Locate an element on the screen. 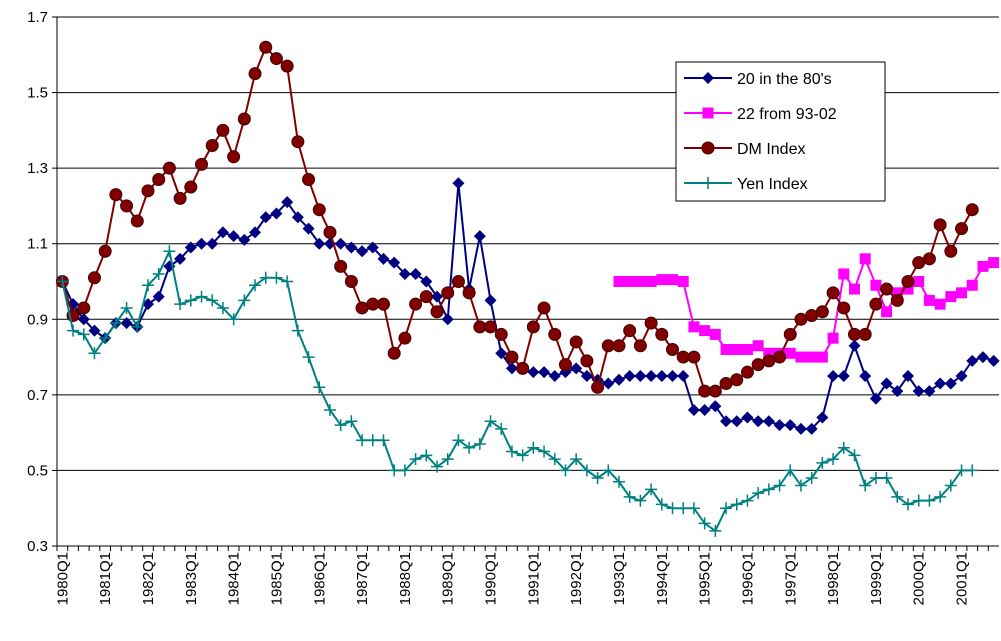  x-tick-label: 1998Q1 is located at coordinates (833, 578).